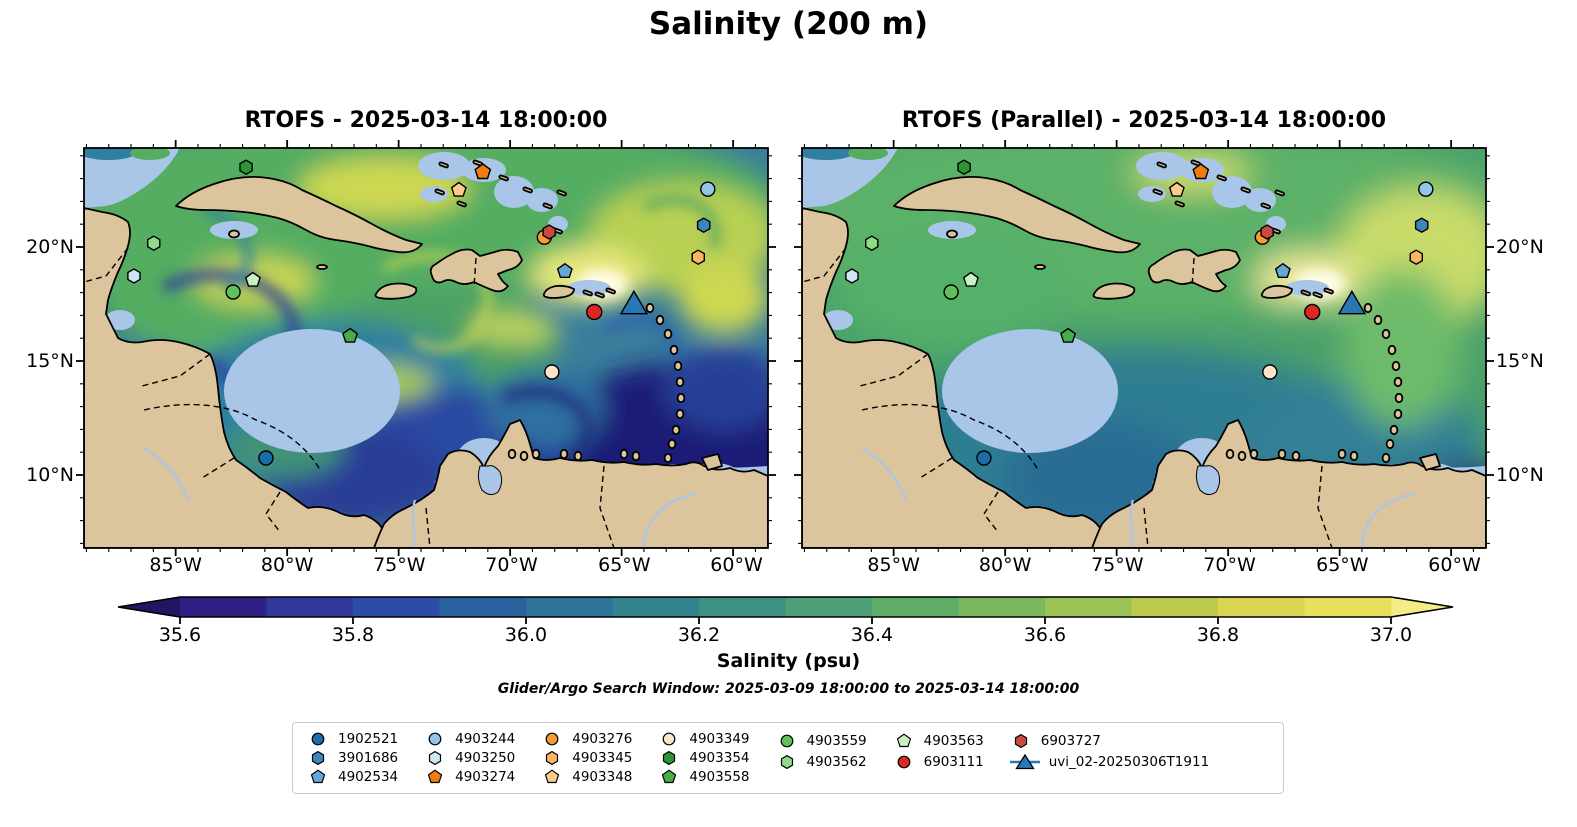  I want to click on colorbar-tick-label: 36.4, so click(872, 635).